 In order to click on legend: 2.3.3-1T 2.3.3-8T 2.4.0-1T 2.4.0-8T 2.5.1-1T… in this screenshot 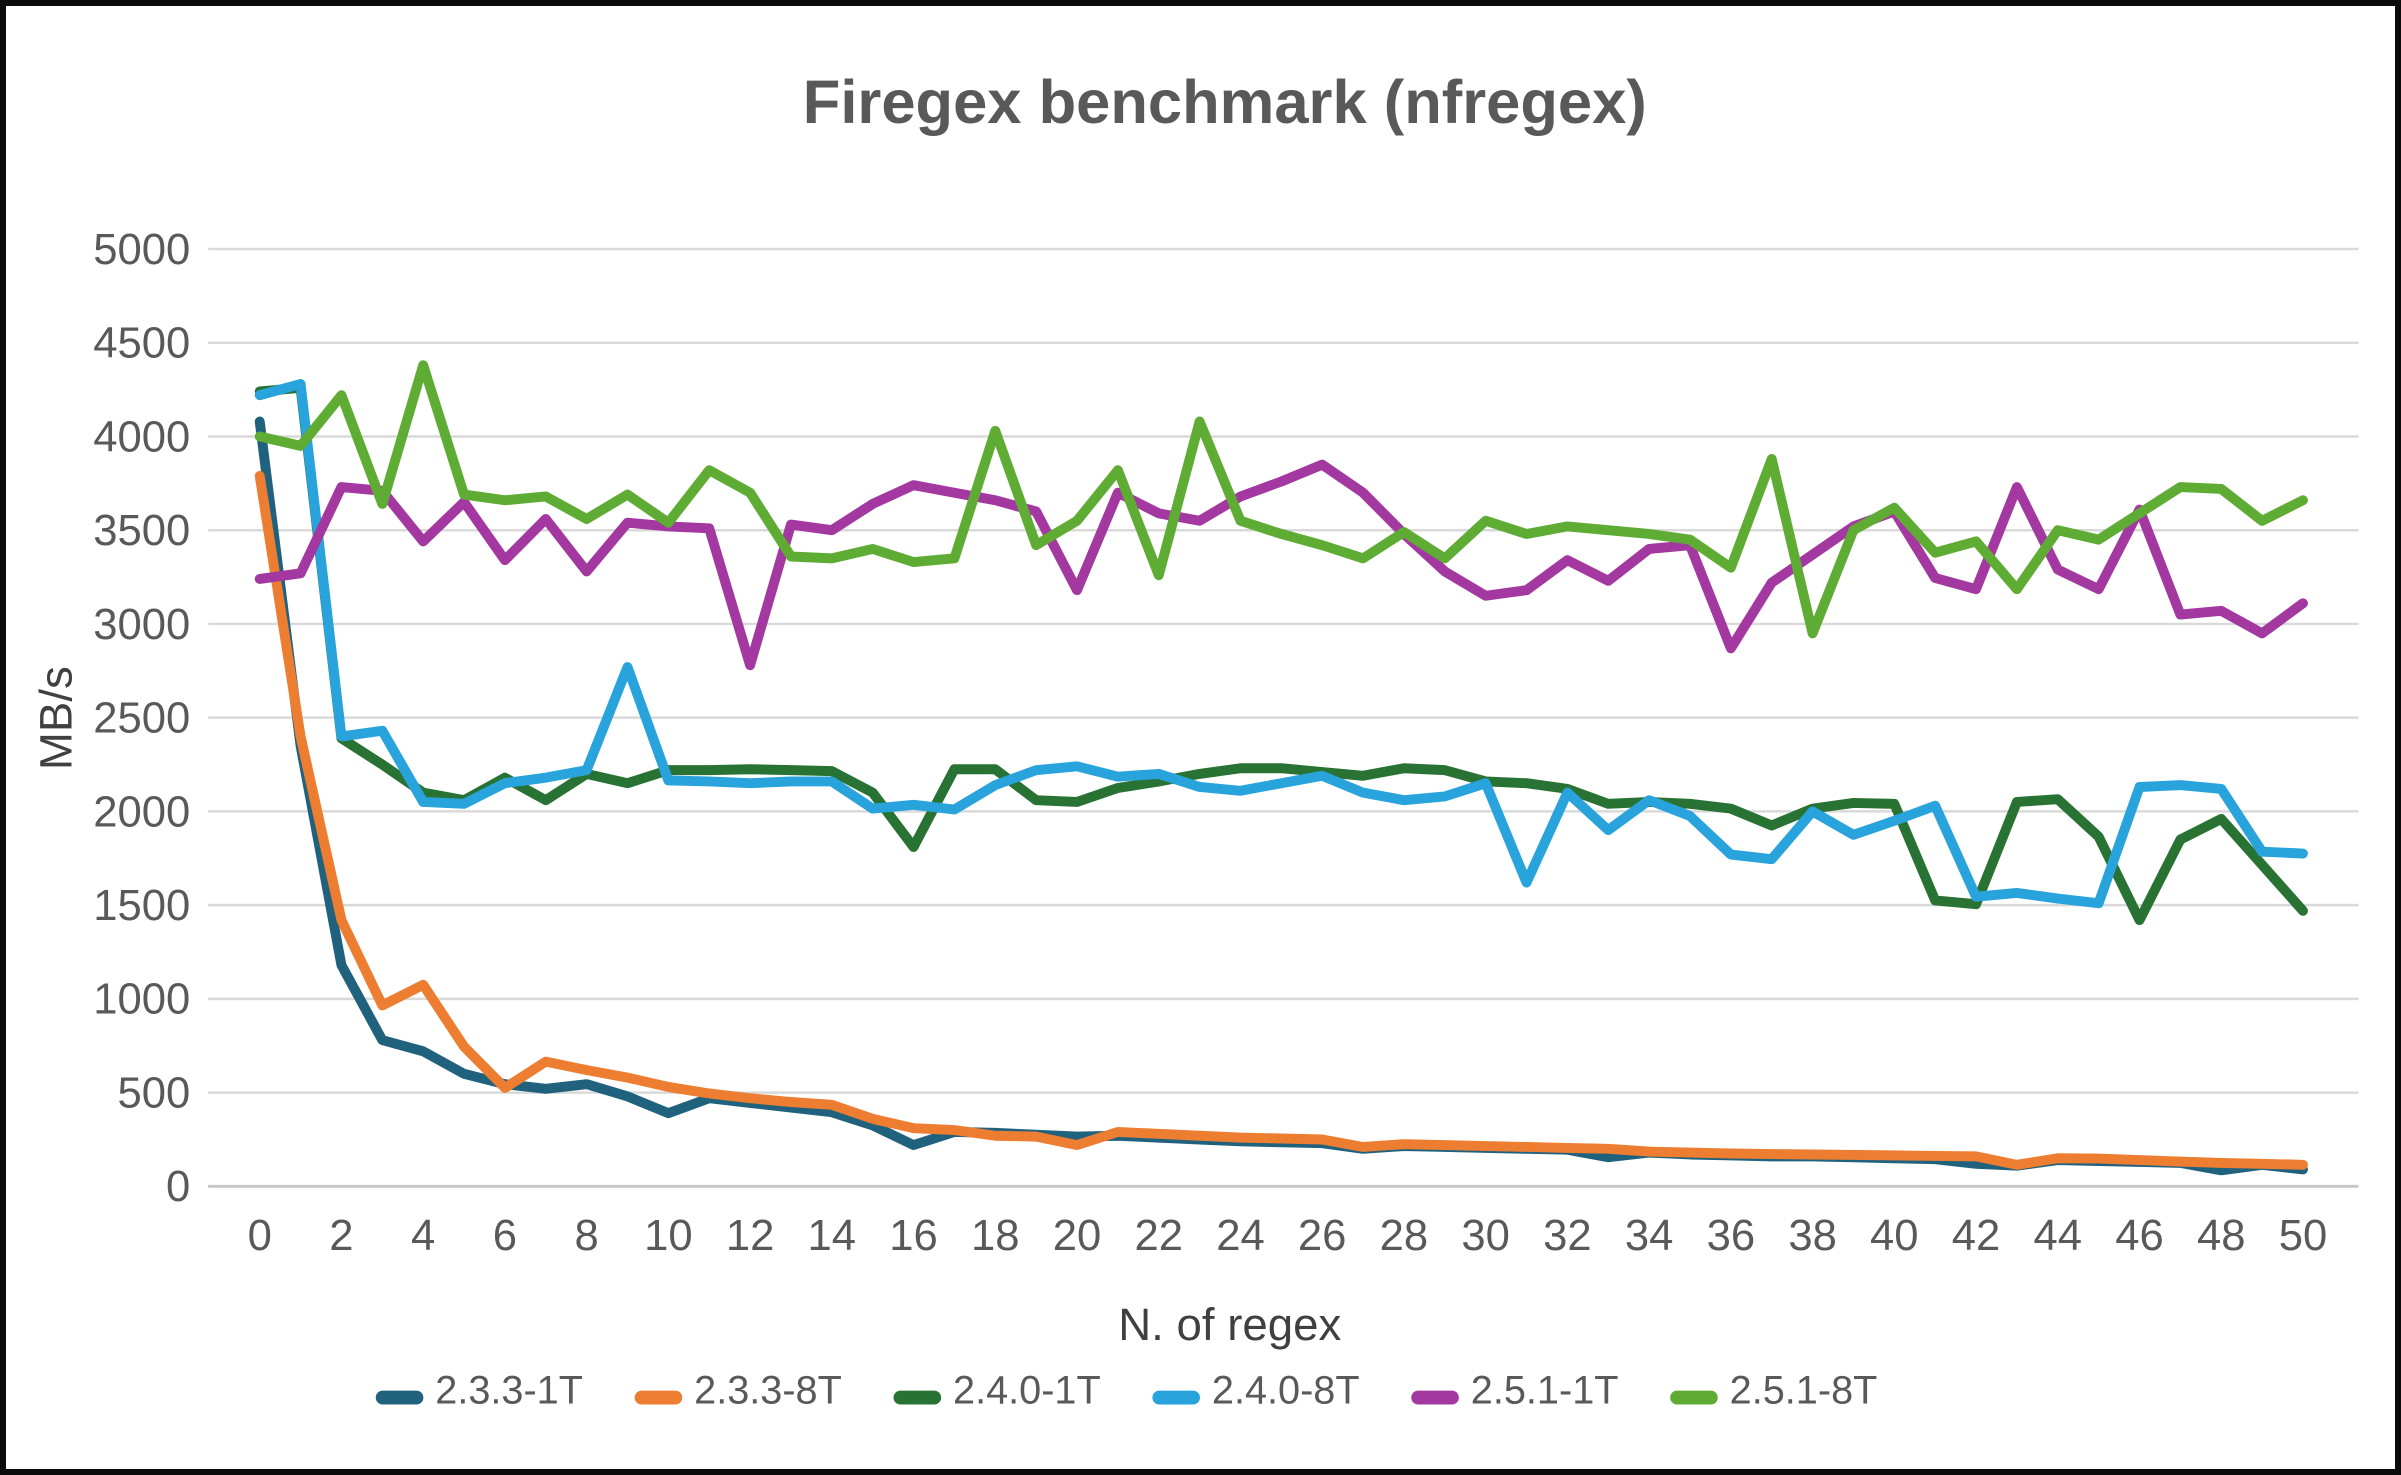, I will do `click(1126, 1391)`.